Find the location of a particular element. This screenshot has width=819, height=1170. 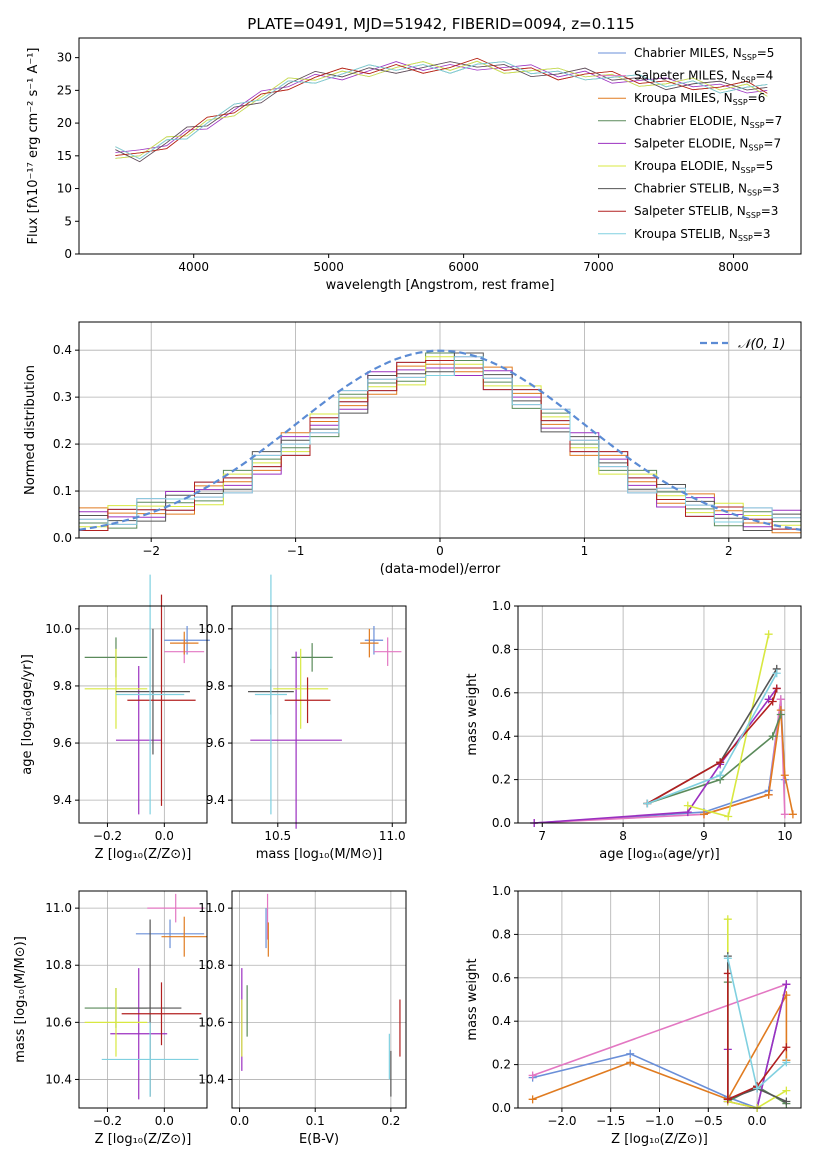

legend-entry: Chabrier STELIB, NSSP=3 is located at coordinates (707, 190).